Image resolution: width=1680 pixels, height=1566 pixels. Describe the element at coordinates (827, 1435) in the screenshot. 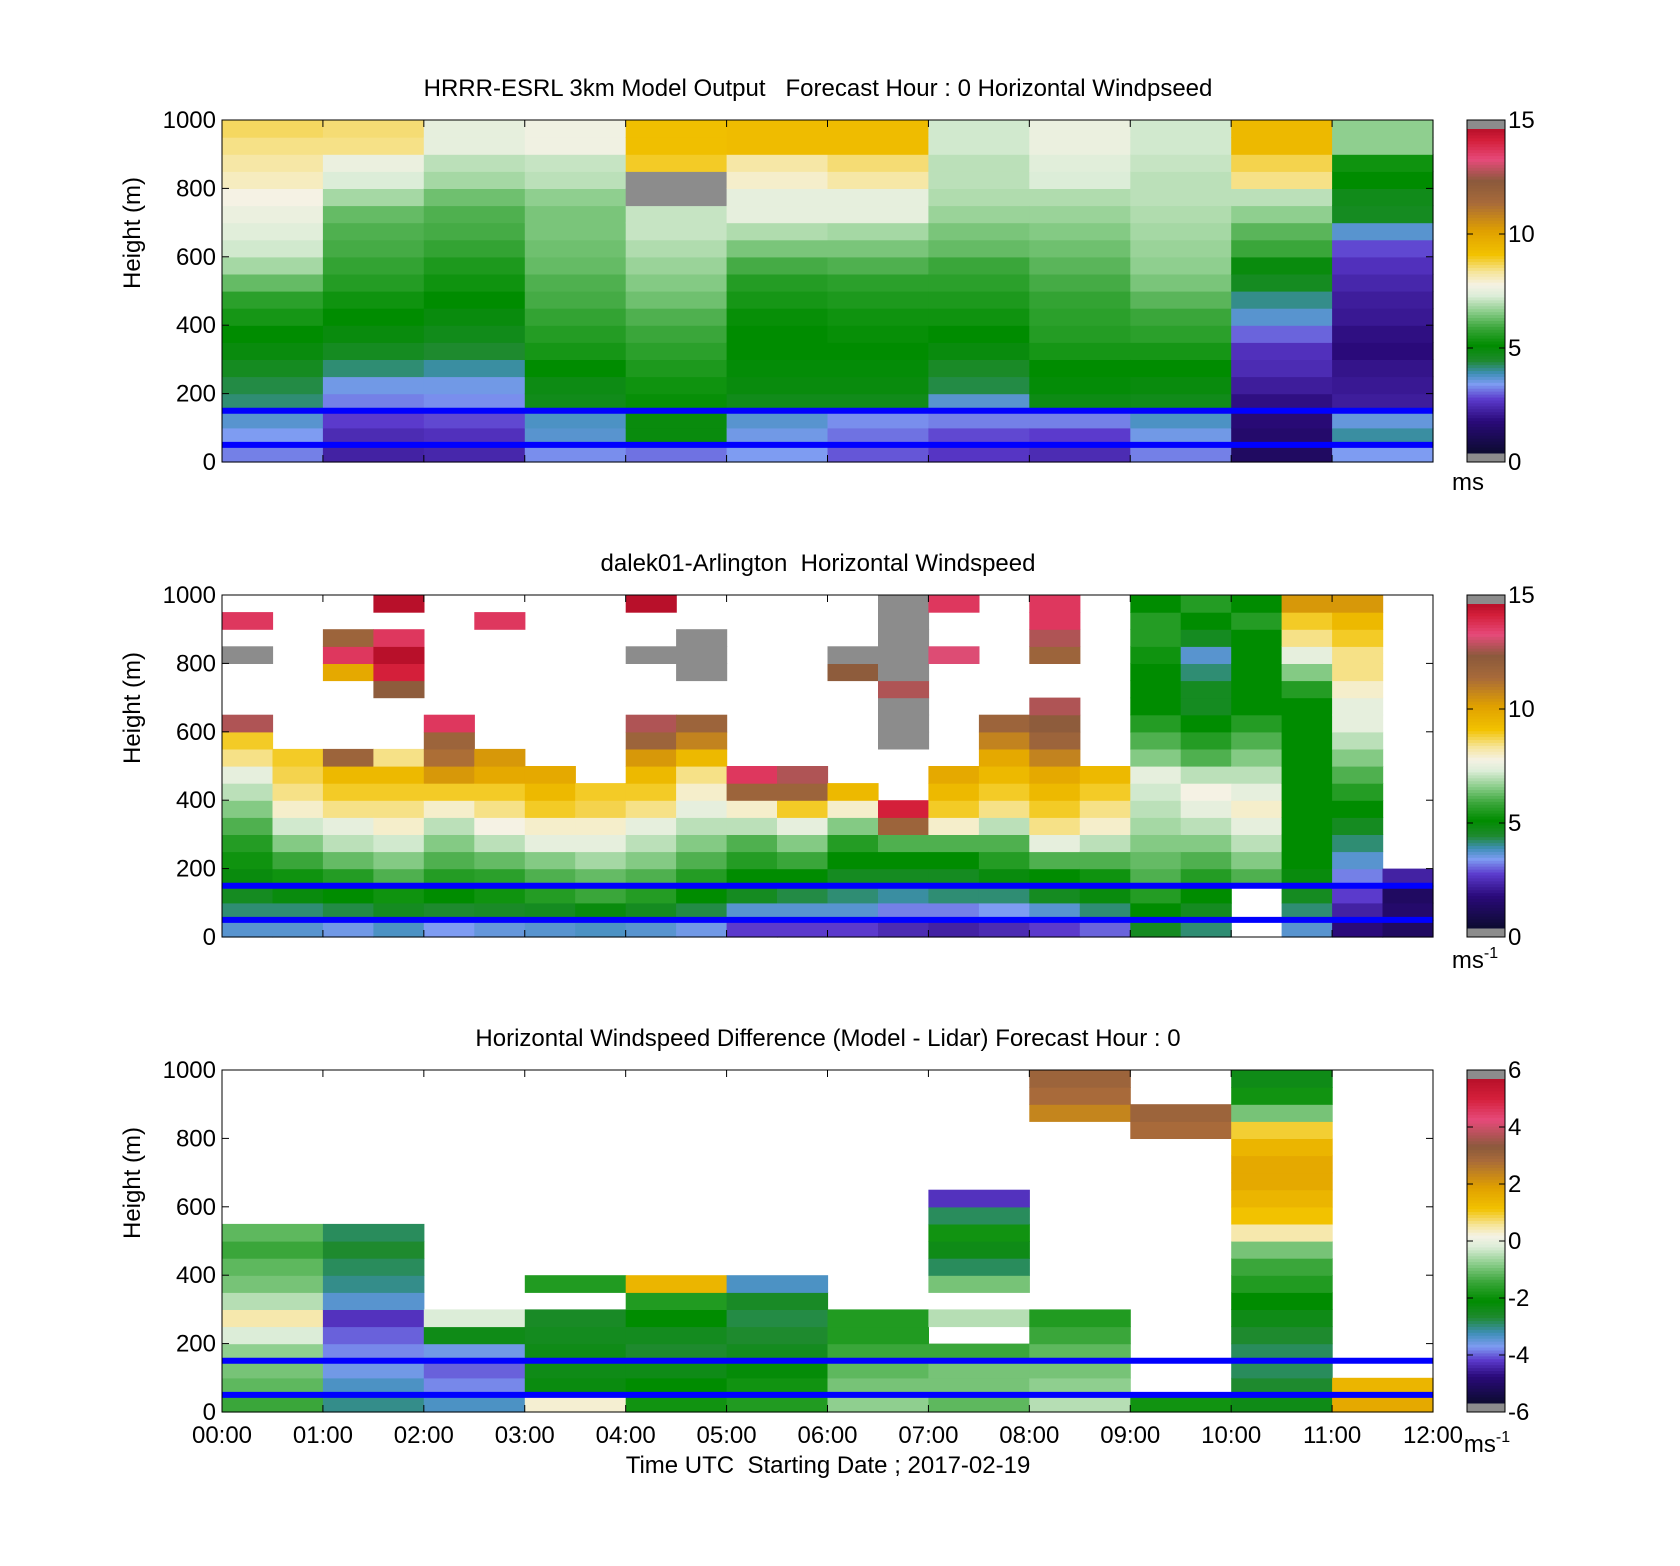

I see `panel-difference-xtick-label: 06:00` at that location.